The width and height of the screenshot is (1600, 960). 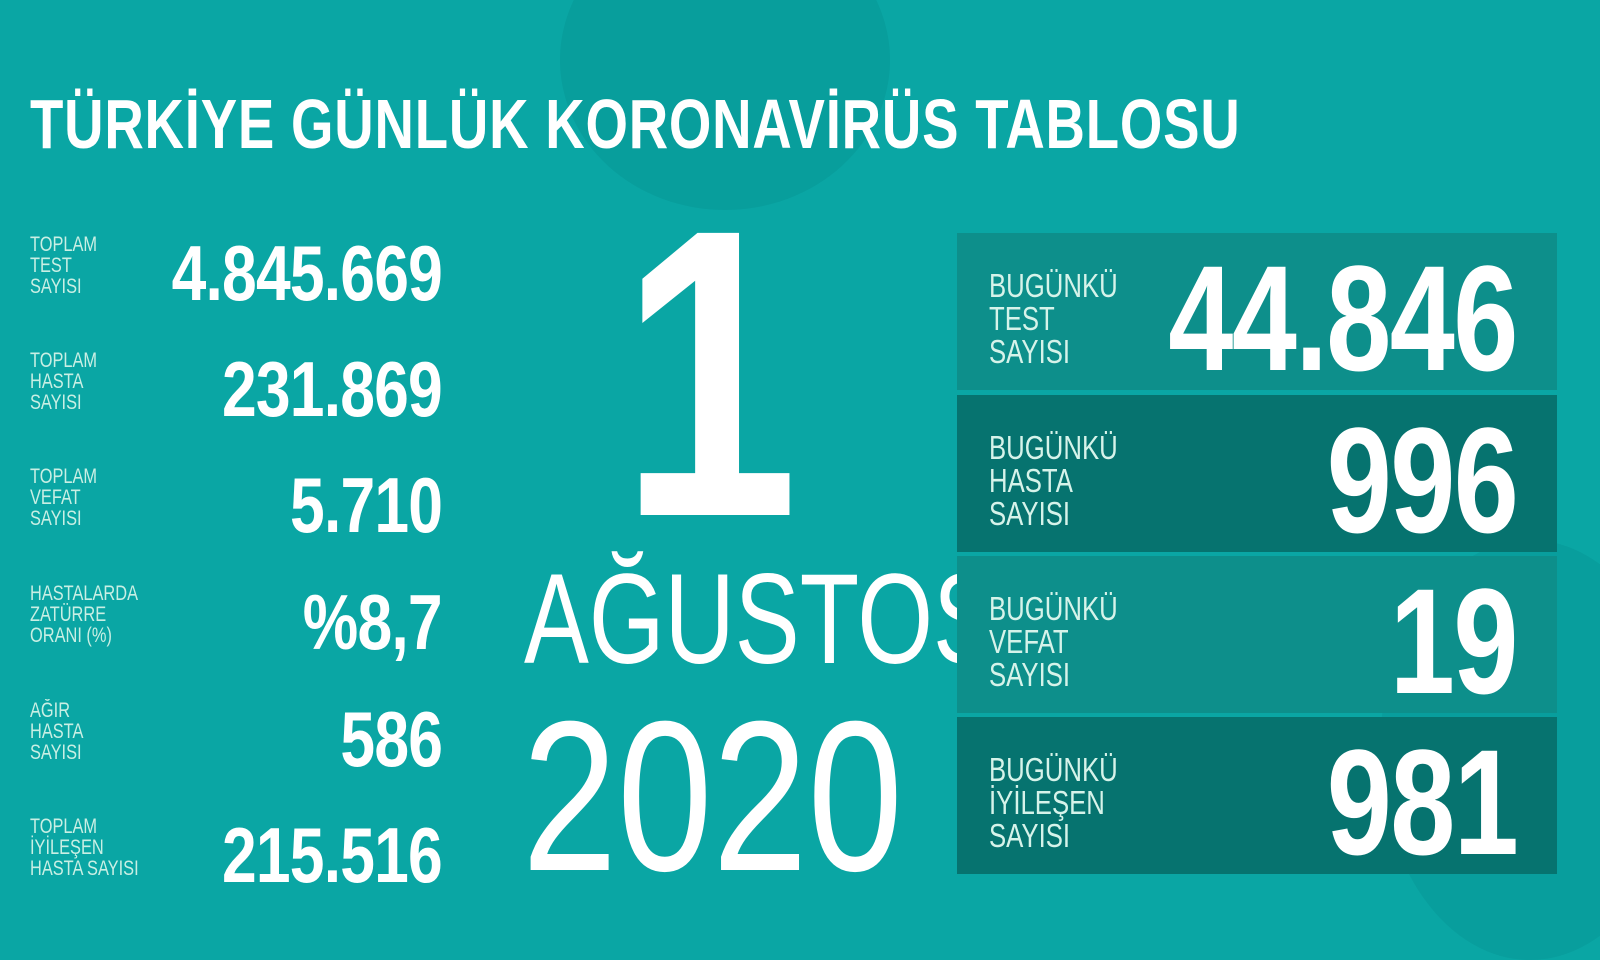 What do you see at coordinates (1454, 641) in the screenshot?
I see `panel-value: 19` at bounding box center [1454, 641].